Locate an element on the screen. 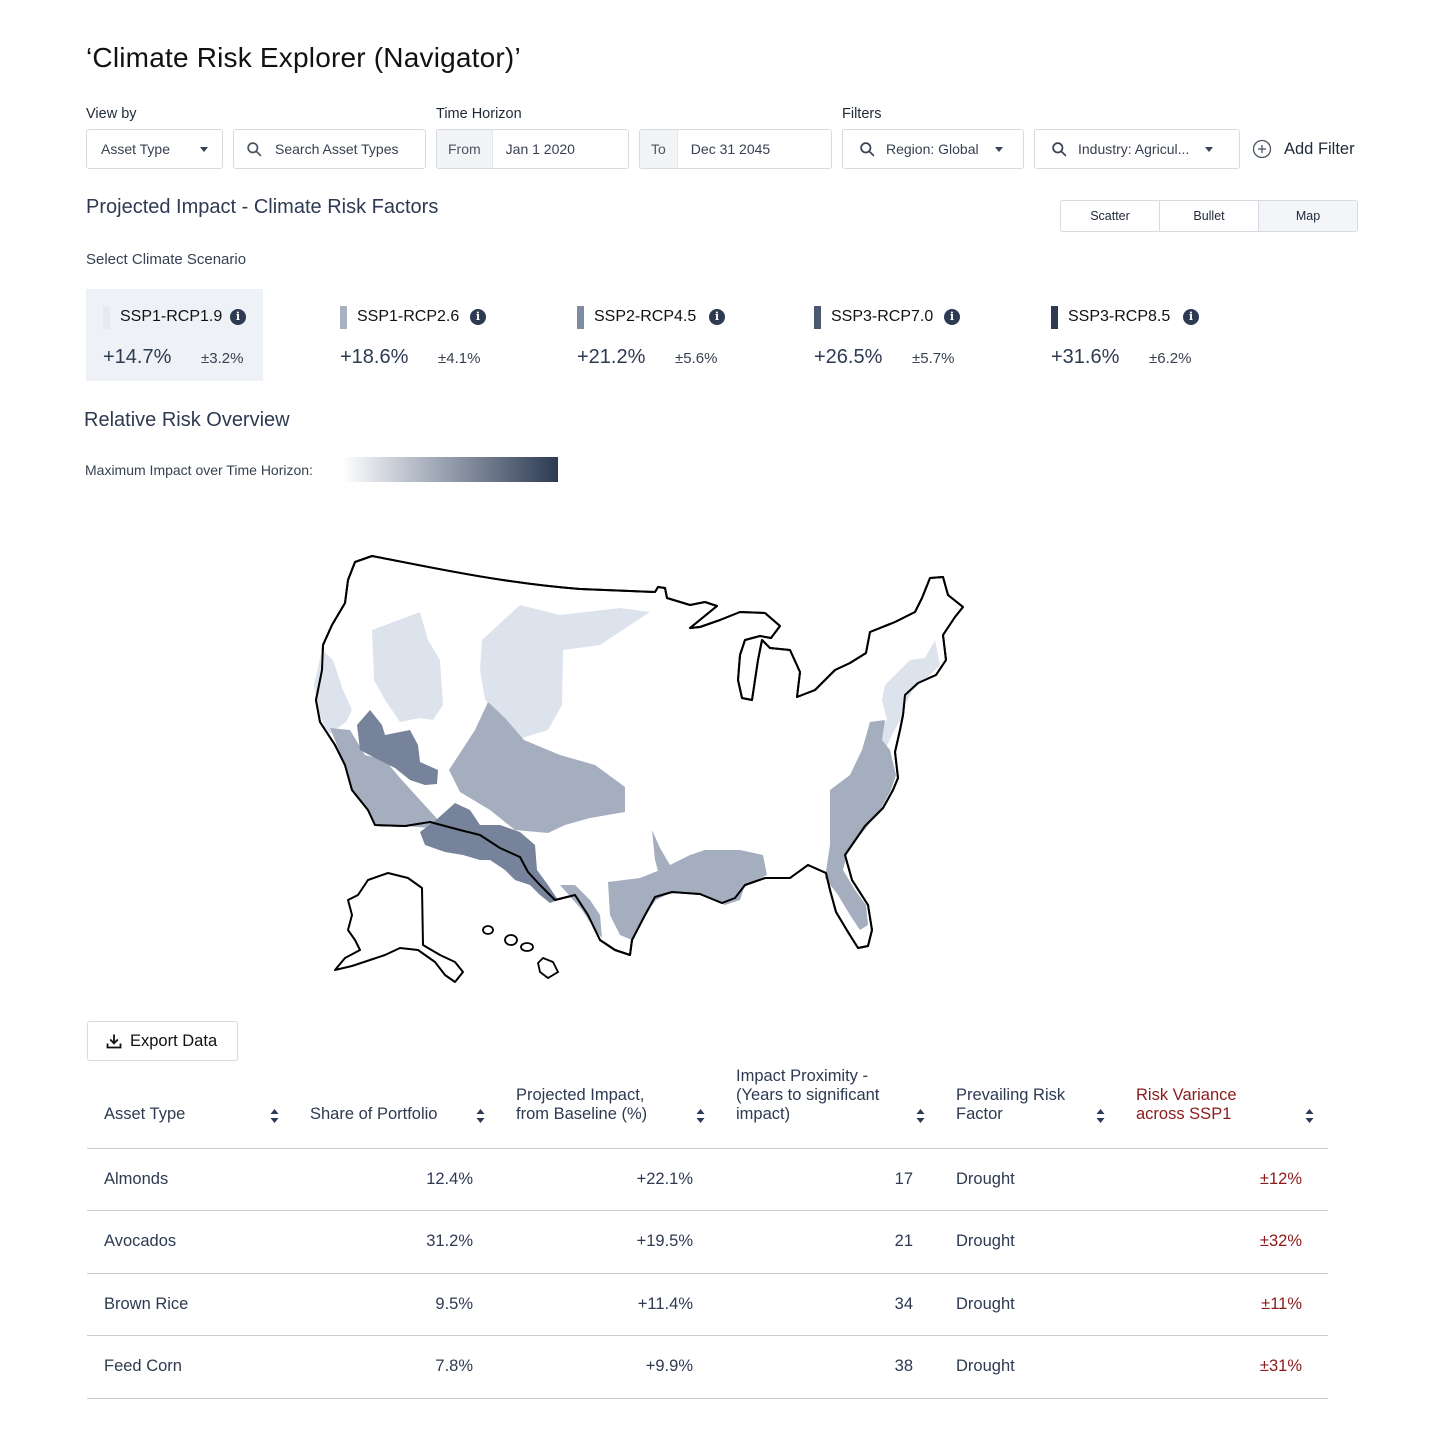 The height and width of the screenshot is (1433, 1440). filters-label: Filters is located at coordinates (862, 114).